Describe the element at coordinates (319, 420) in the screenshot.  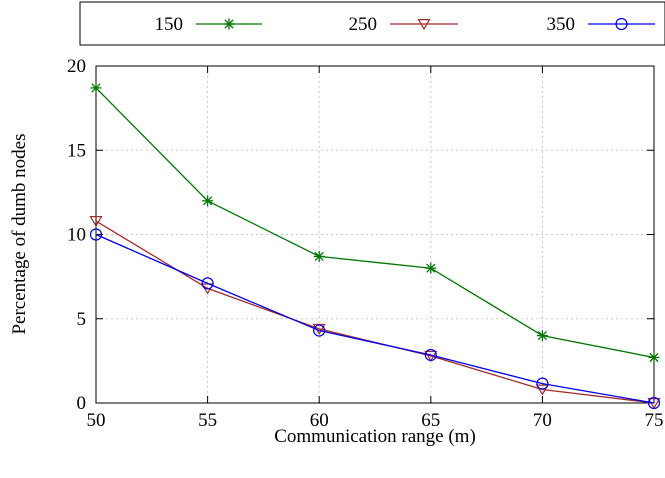
I see `x-tick-label: 60` at that location.